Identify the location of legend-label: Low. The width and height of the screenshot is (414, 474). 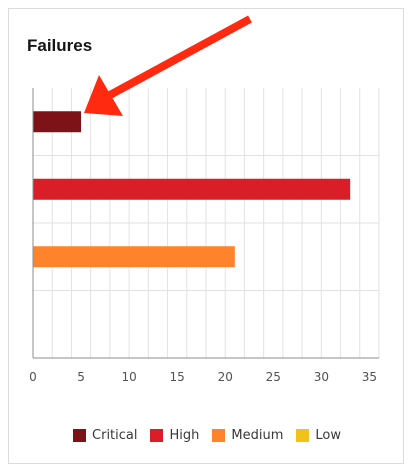
(328, 435).